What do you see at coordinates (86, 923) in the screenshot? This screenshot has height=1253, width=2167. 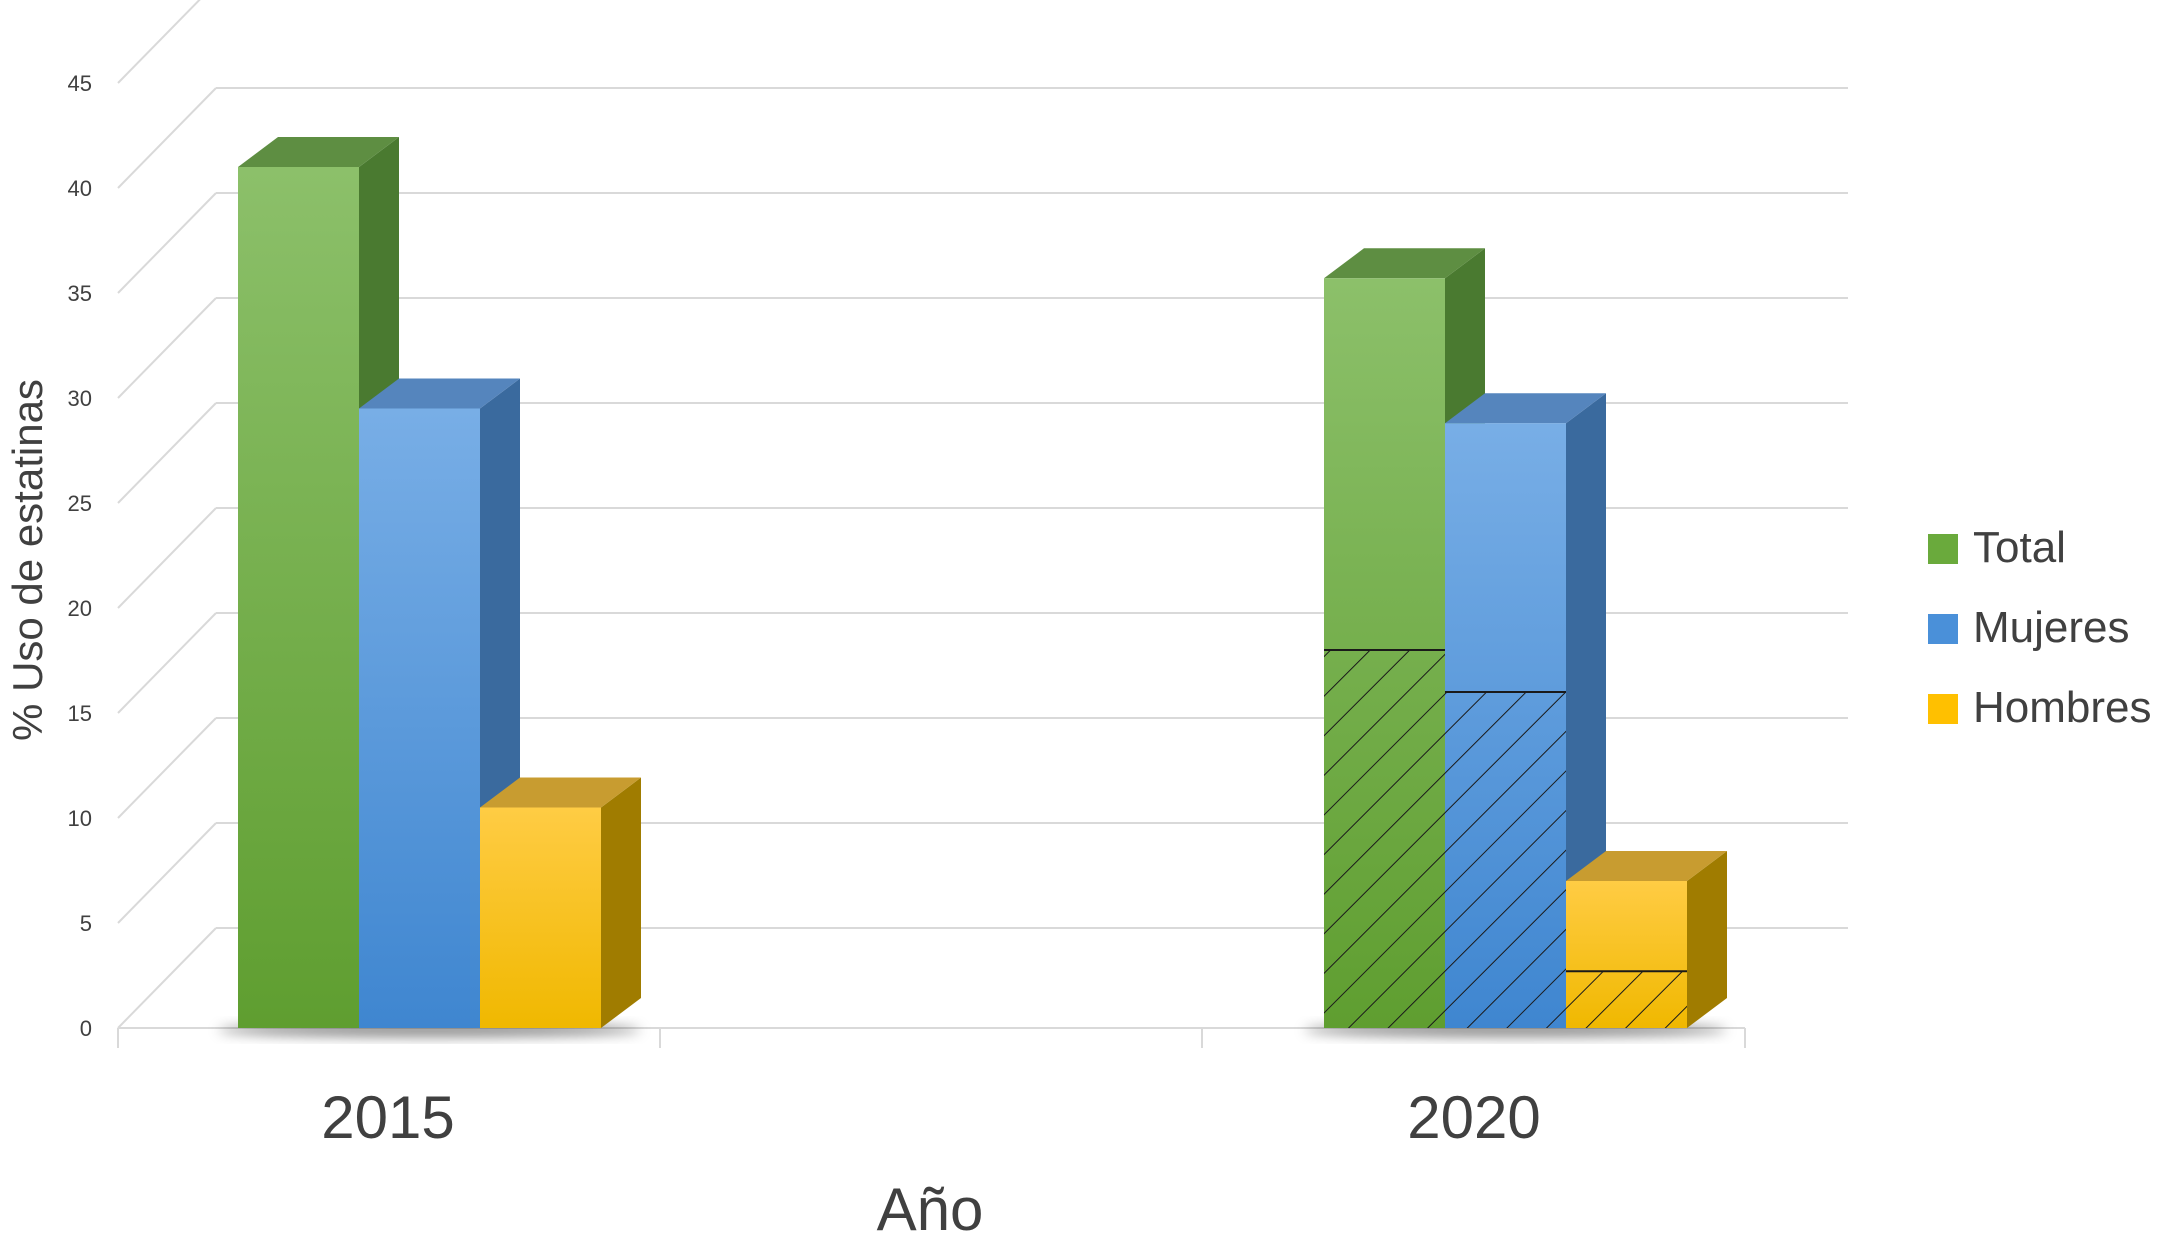 I see `y-tick-label: 5` at bounding box center [86, 923].